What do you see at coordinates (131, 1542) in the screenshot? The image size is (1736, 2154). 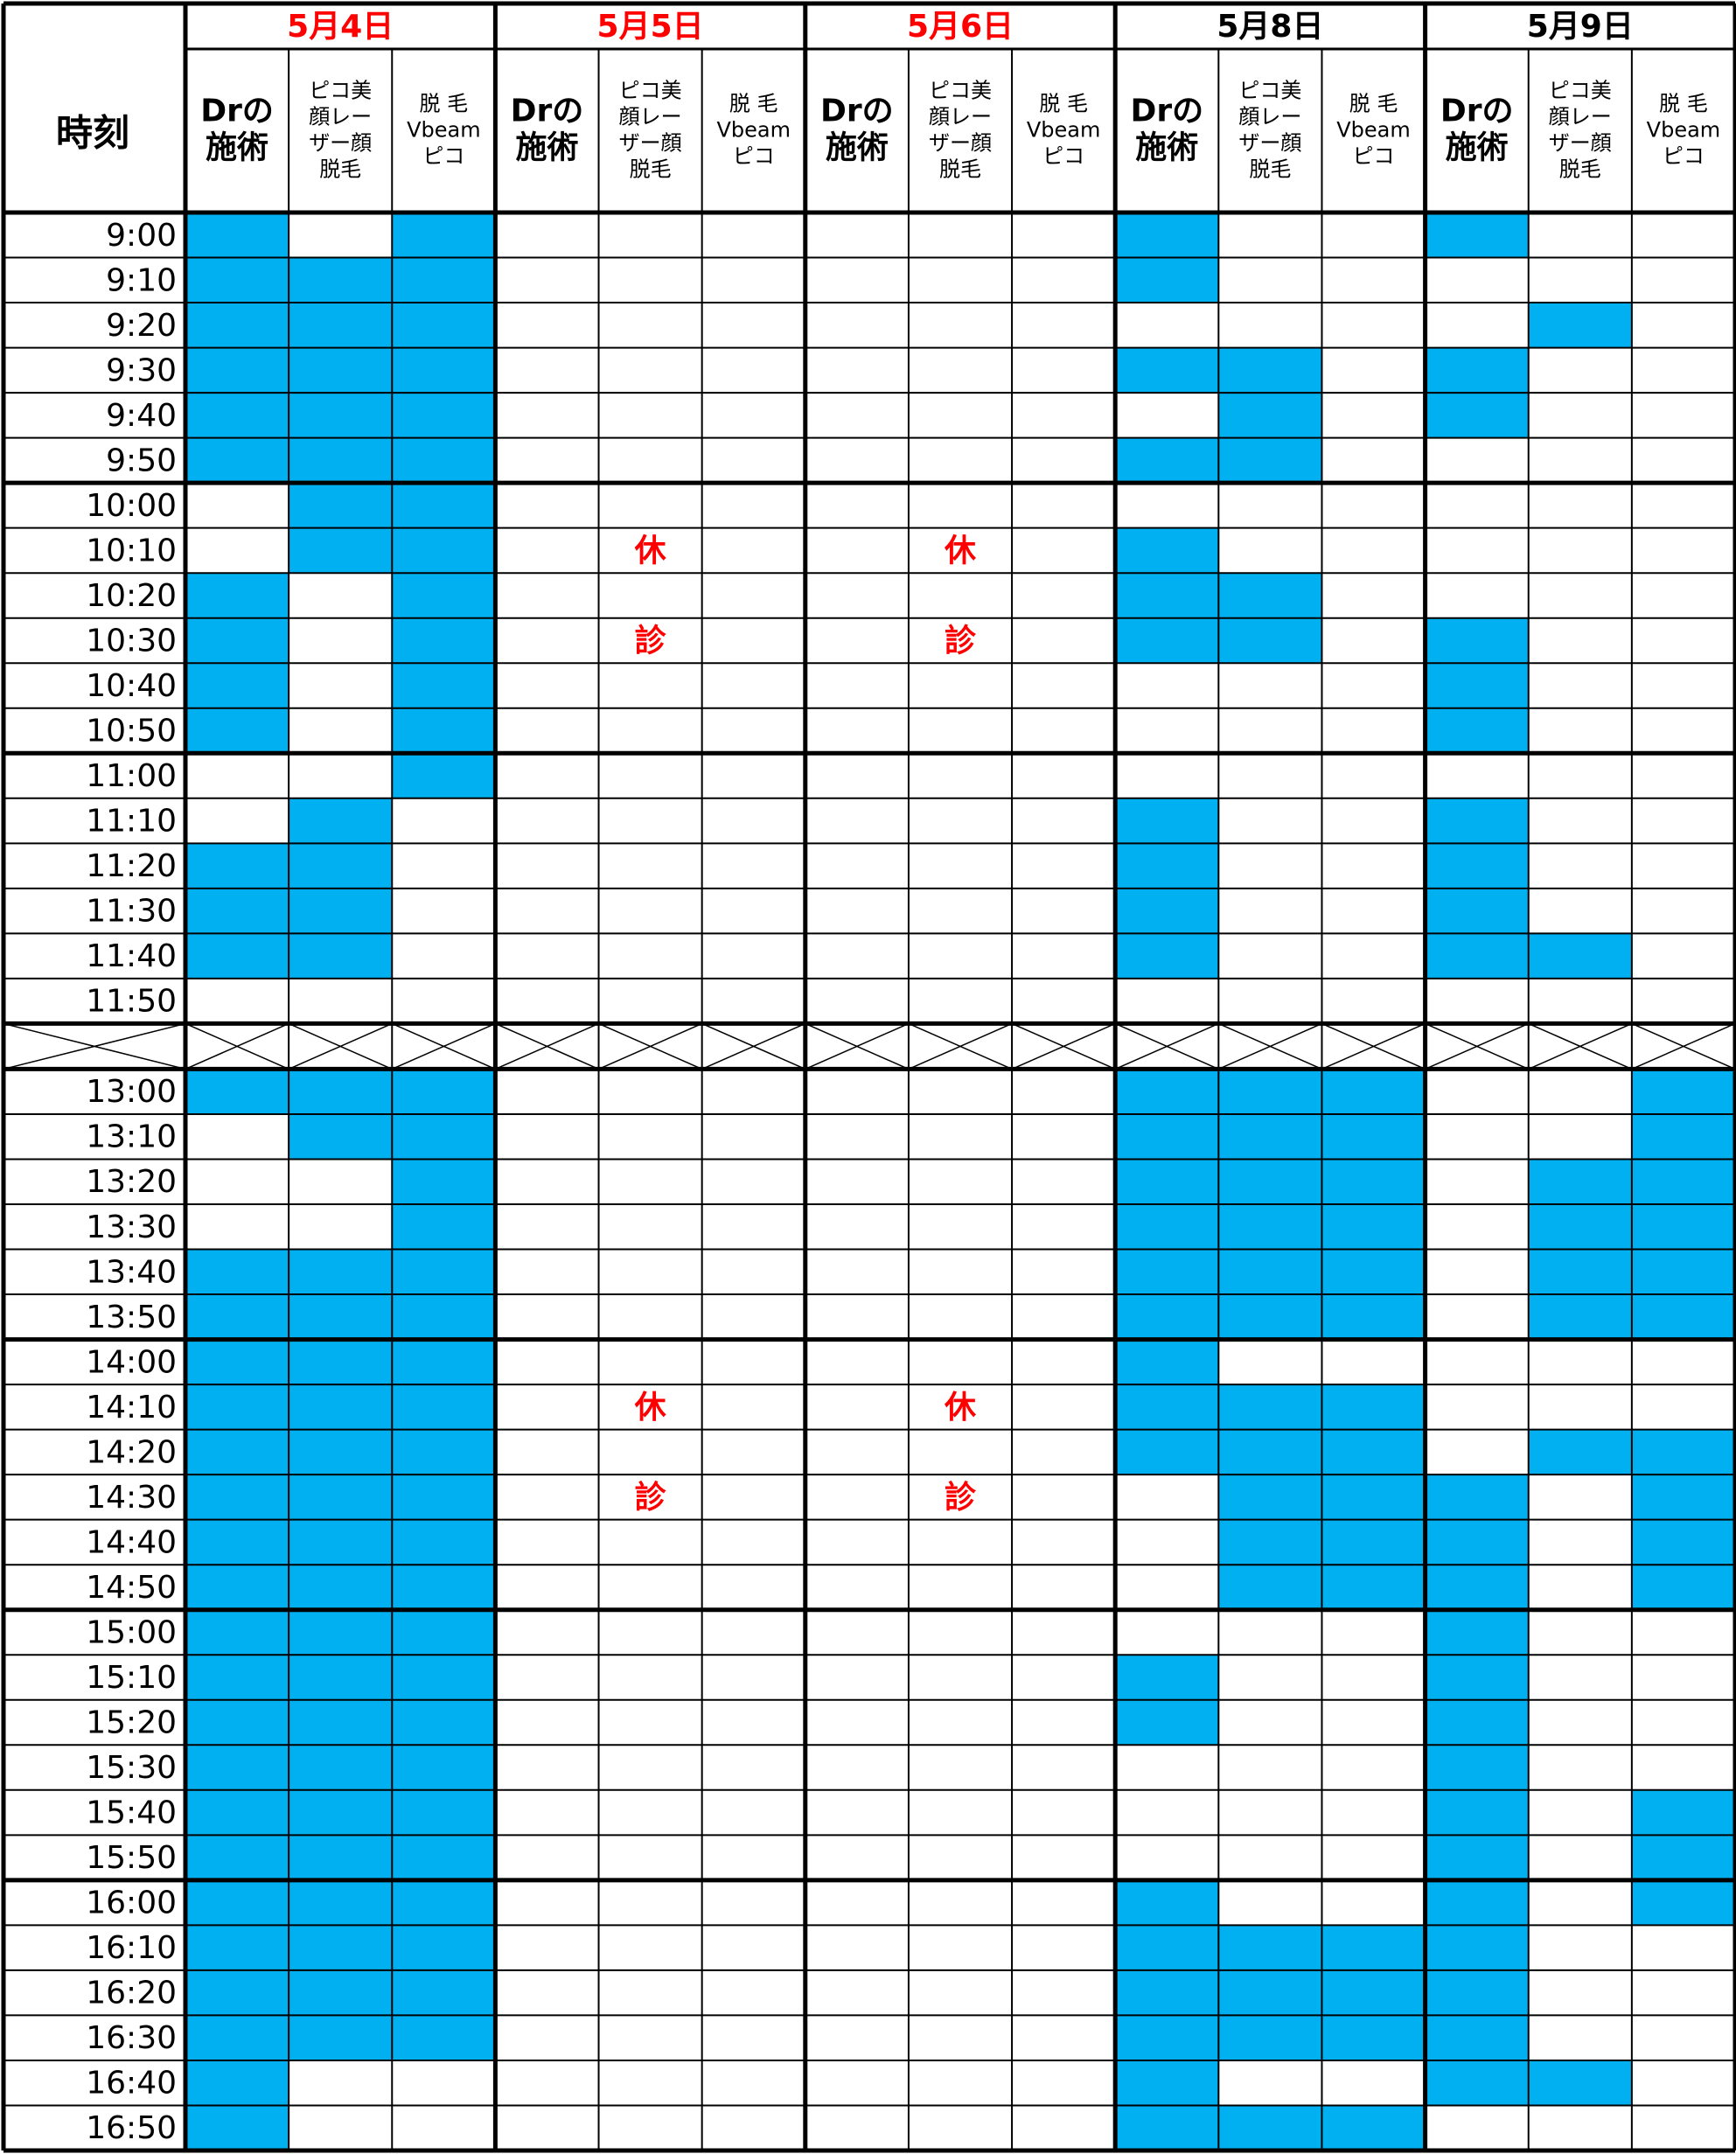 I see `time-label: 14:40` at bounding box center [131, 1542].